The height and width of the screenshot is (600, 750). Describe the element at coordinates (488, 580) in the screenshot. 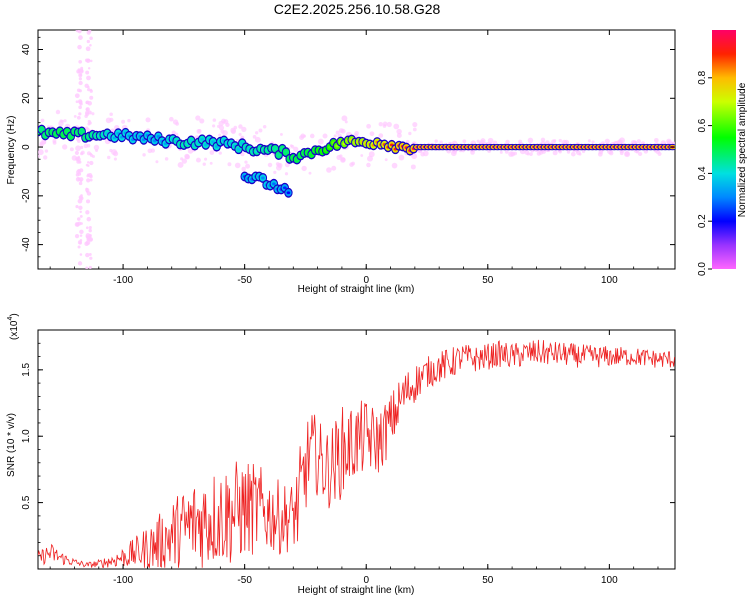

I see `x-tick-label: 50` at that location.